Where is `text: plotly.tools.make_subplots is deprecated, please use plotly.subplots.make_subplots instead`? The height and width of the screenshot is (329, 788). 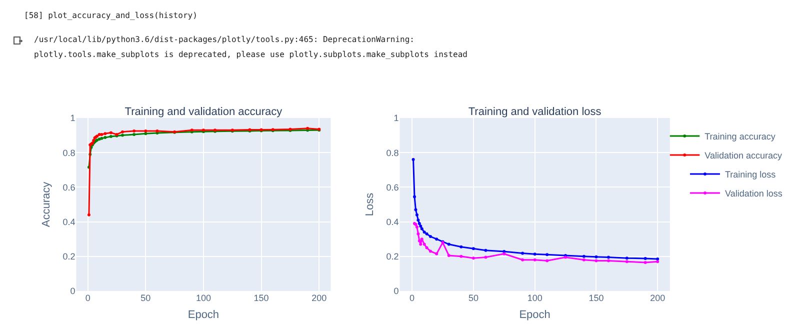
text: plotly.tools.make_subplots is deprecated, please use plotly.subplots.make_subplots instead is located at coordinates (251, 54).